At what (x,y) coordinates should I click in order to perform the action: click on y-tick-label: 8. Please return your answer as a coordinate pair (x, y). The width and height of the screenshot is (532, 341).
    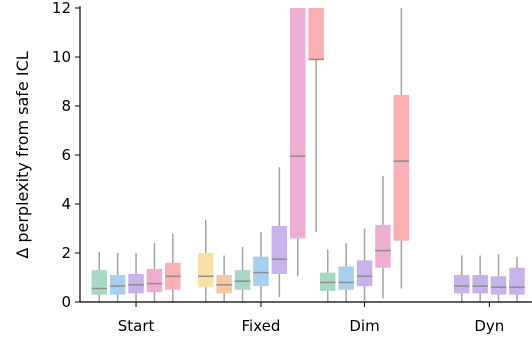
    Looking at the image, I should click on (66, 106).